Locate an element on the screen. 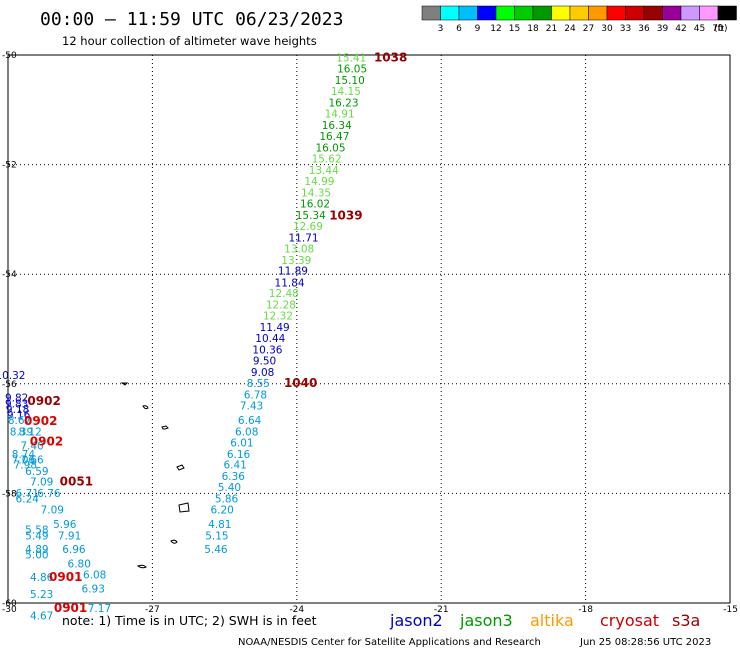  wave-height-value: 12.48 is located at coordinates (284, 294).